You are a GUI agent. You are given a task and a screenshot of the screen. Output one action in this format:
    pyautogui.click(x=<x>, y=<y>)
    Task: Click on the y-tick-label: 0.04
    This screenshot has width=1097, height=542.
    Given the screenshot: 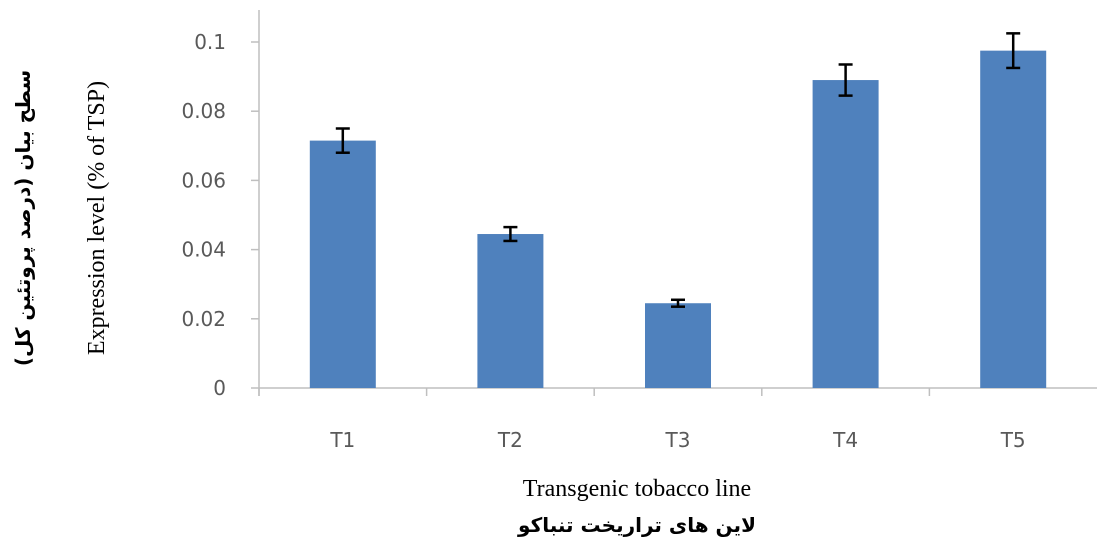 What is the action you would take?
    pyautogui.click(x=203, y=250)
    